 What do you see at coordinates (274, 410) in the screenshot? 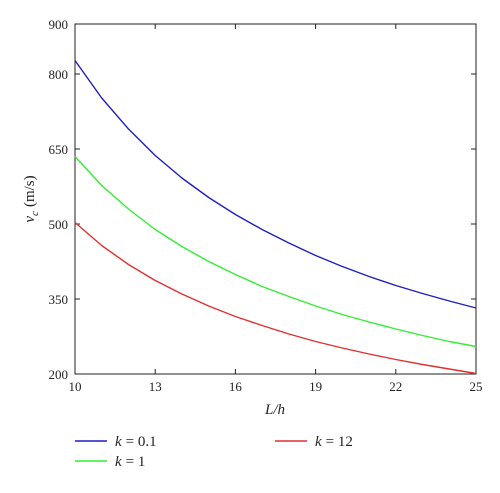
I see `x-axis-label: L/h` at bounding box center [274, 410].